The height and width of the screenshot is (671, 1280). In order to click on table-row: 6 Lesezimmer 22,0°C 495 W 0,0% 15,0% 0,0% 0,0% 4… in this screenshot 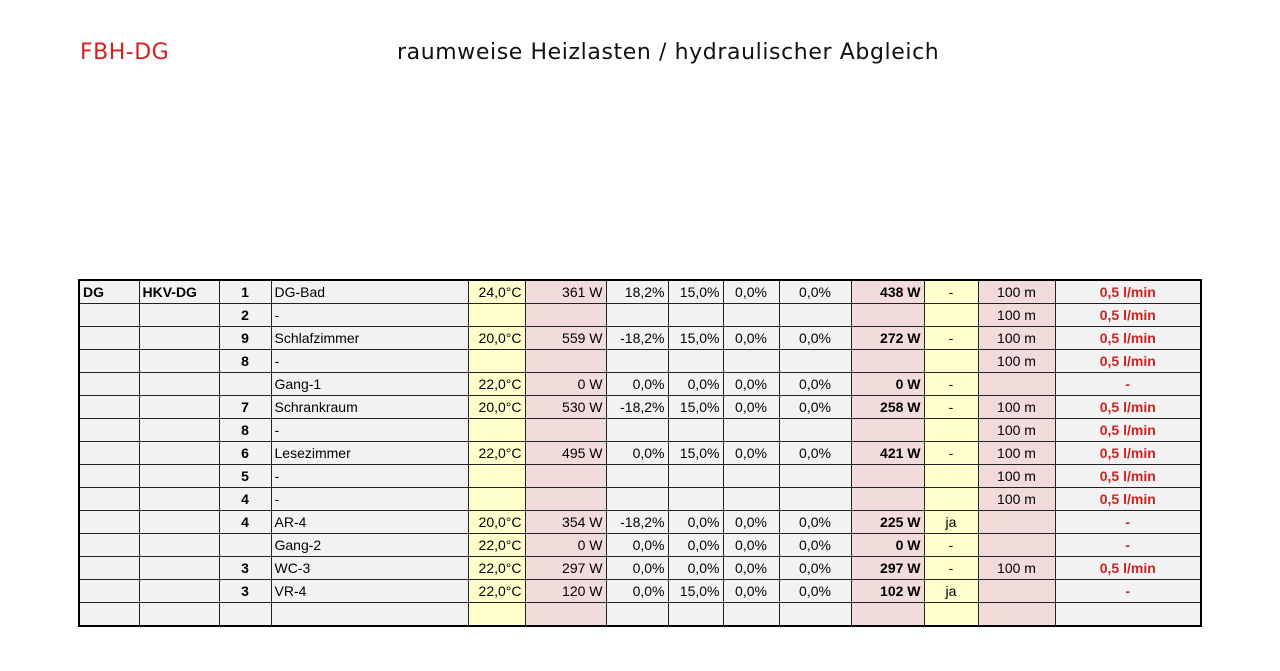, I will do `click(640, 453)`.